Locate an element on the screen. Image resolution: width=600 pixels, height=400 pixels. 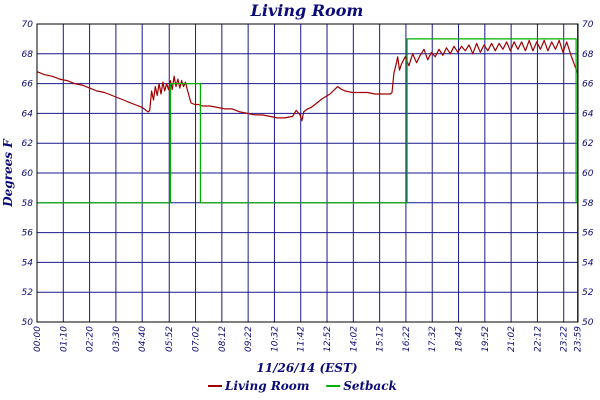
x-tick-label: 04:40 is located at coordinates (143, 339).